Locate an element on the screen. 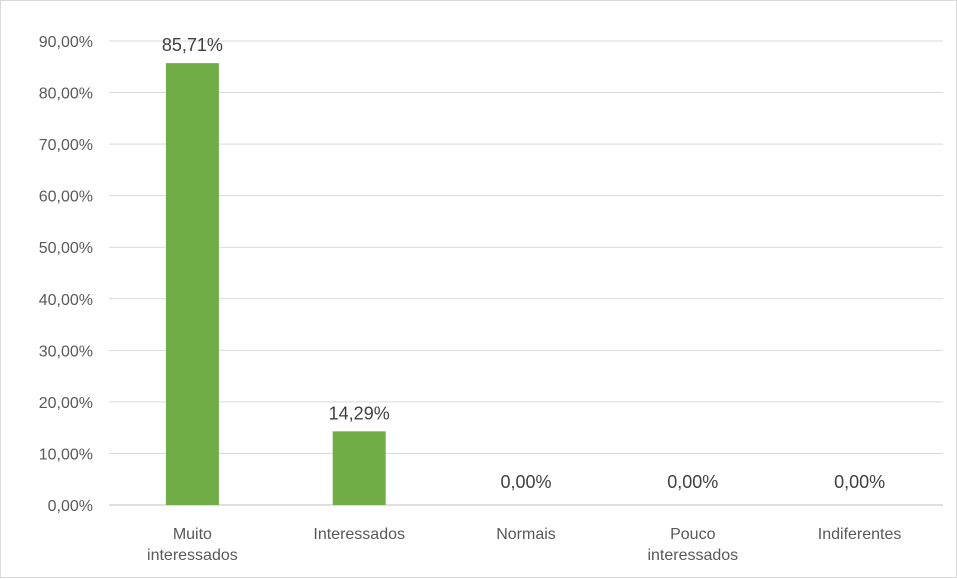 This screenshot has height=579, width=957. category-label: Interessados is located at coordinates (359, 534).